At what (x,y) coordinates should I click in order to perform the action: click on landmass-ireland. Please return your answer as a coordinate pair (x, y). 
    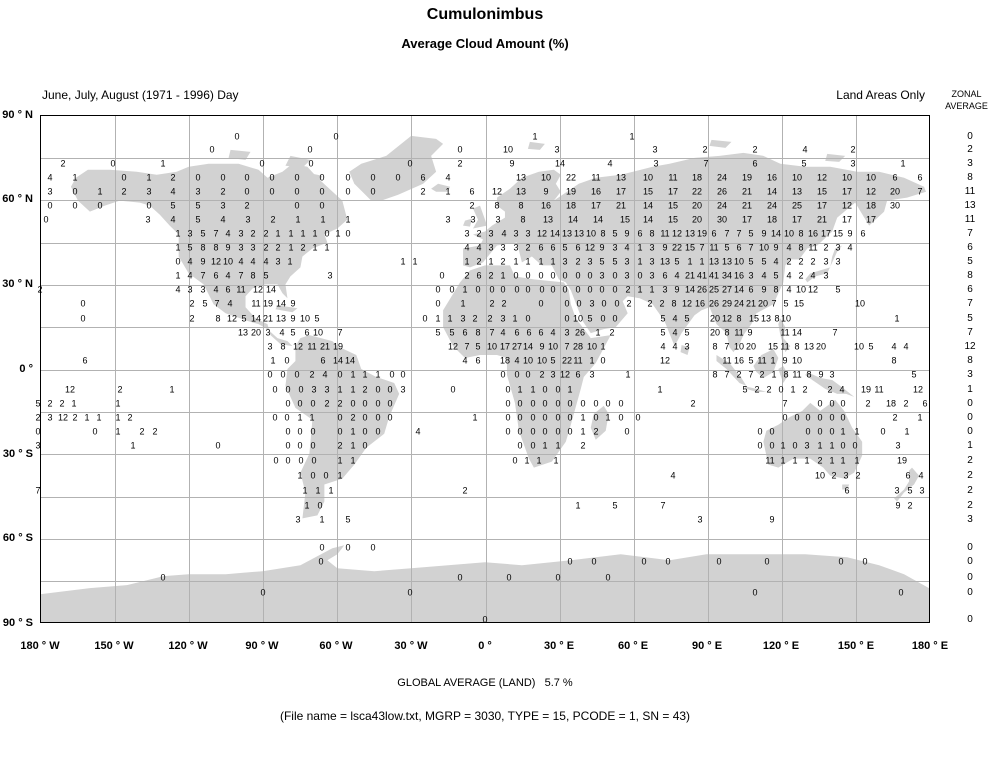
    Looking at the image, I should click on (468, 222).